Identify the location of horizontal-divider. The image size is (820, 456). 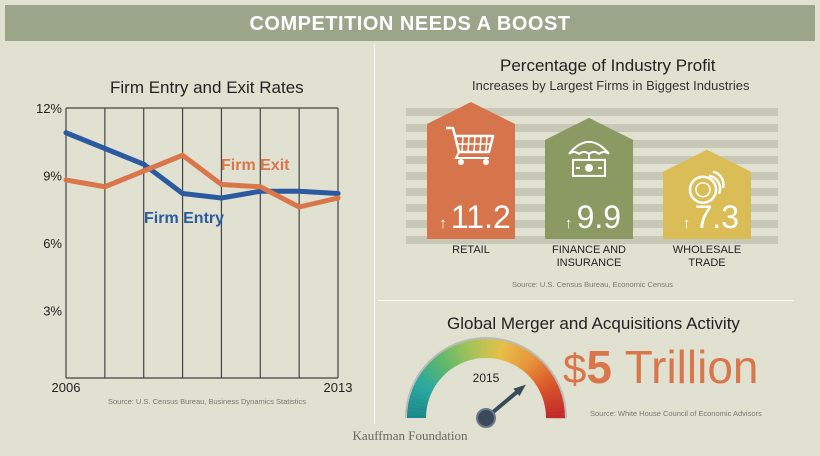
(585, 300).